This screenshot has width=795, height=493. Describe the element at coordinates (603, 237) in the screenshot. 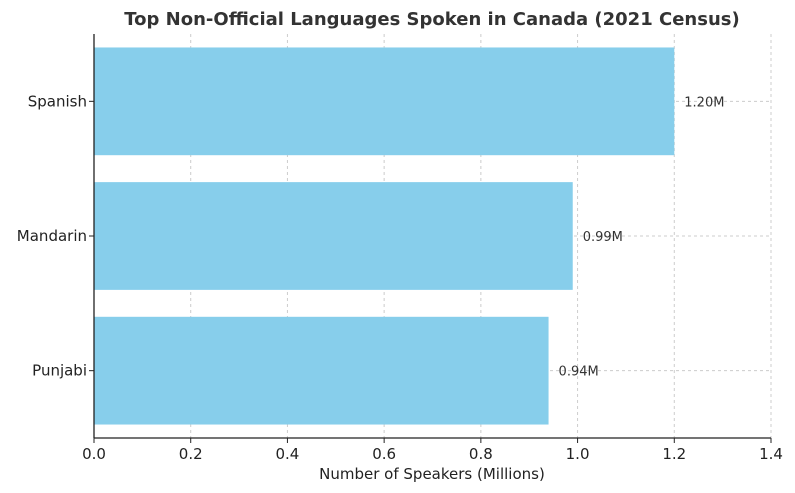

I see `data-label-mandarin: 0.99M` at that location.